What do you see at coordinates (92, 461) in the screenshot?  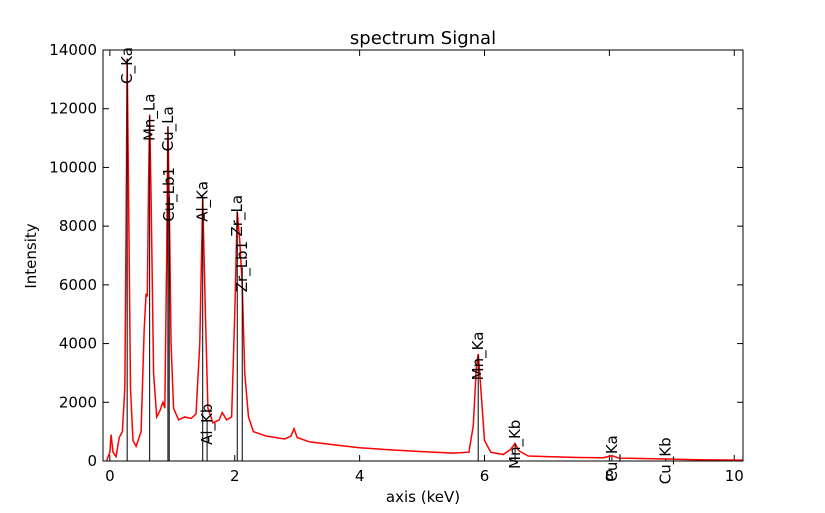 I see `y-tick-label: 0` at bounding box center [92, 461].